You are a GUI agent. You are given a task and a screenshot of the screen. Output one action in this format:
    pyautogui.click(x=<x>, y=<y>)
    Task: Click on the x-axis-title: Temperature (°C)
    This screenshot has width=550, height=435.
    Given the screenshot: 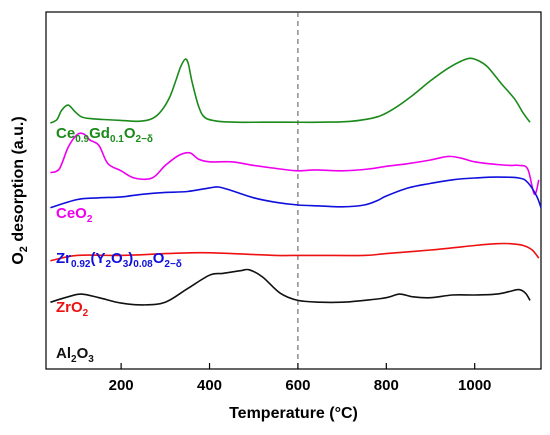 What is the action you would take?
    pyautogui.click(x=293, y=413)
    